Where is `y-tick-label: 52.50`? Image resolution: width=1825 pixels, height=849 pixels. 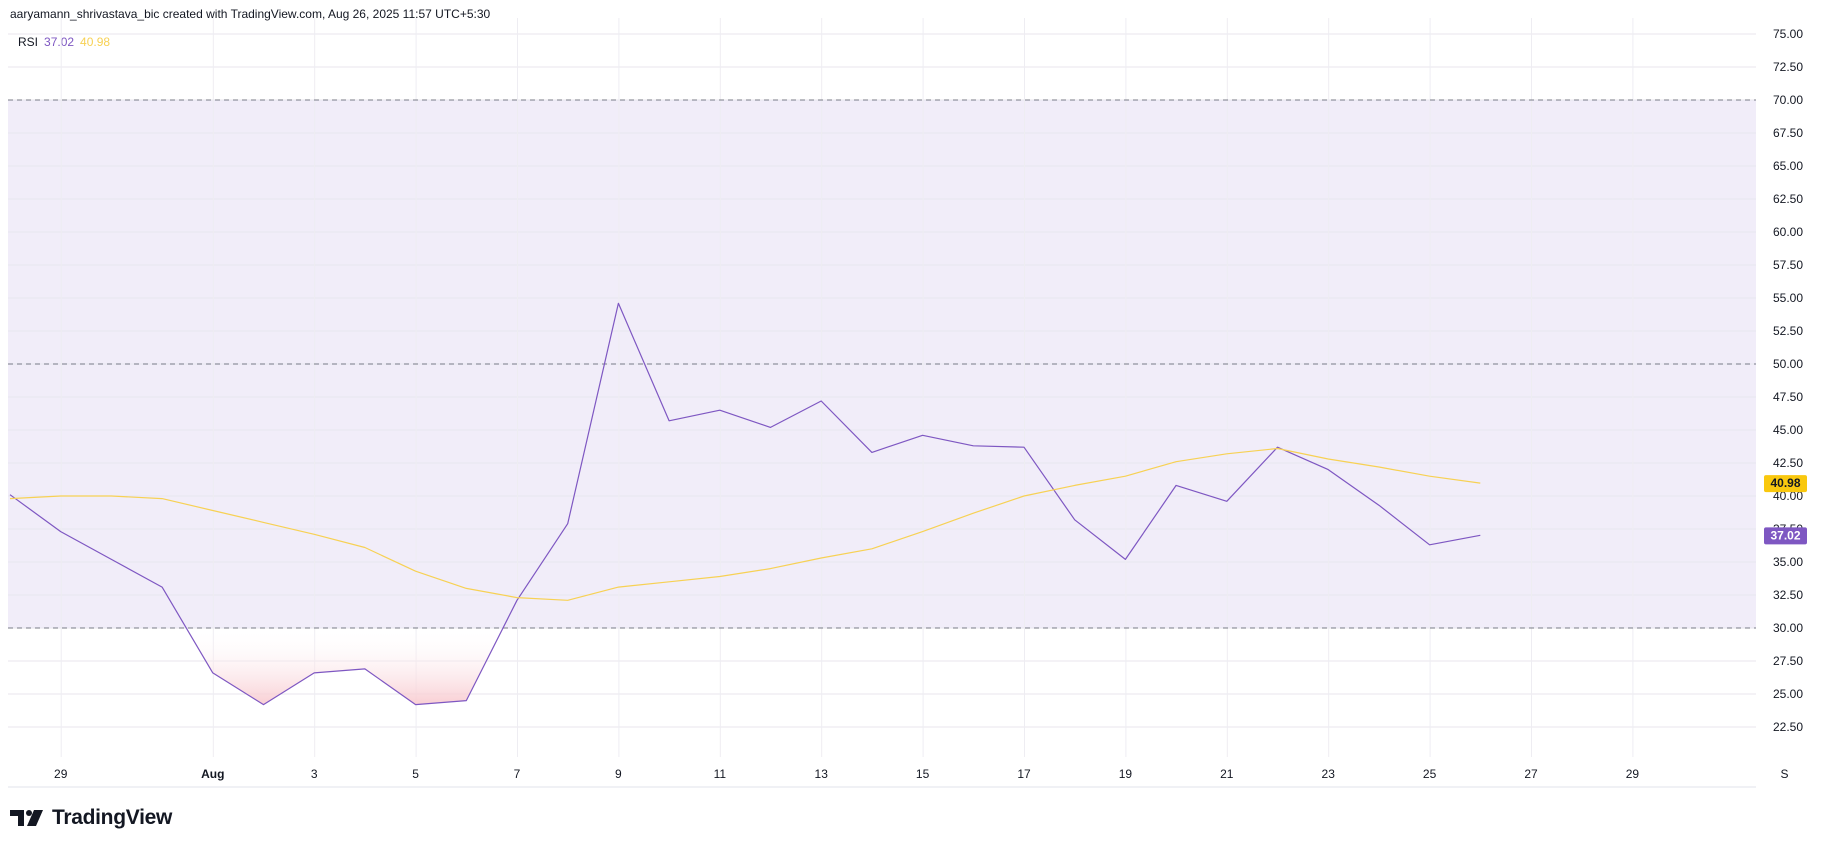
y-tick-label: 52.50 is located at coordinates (1788, 331).